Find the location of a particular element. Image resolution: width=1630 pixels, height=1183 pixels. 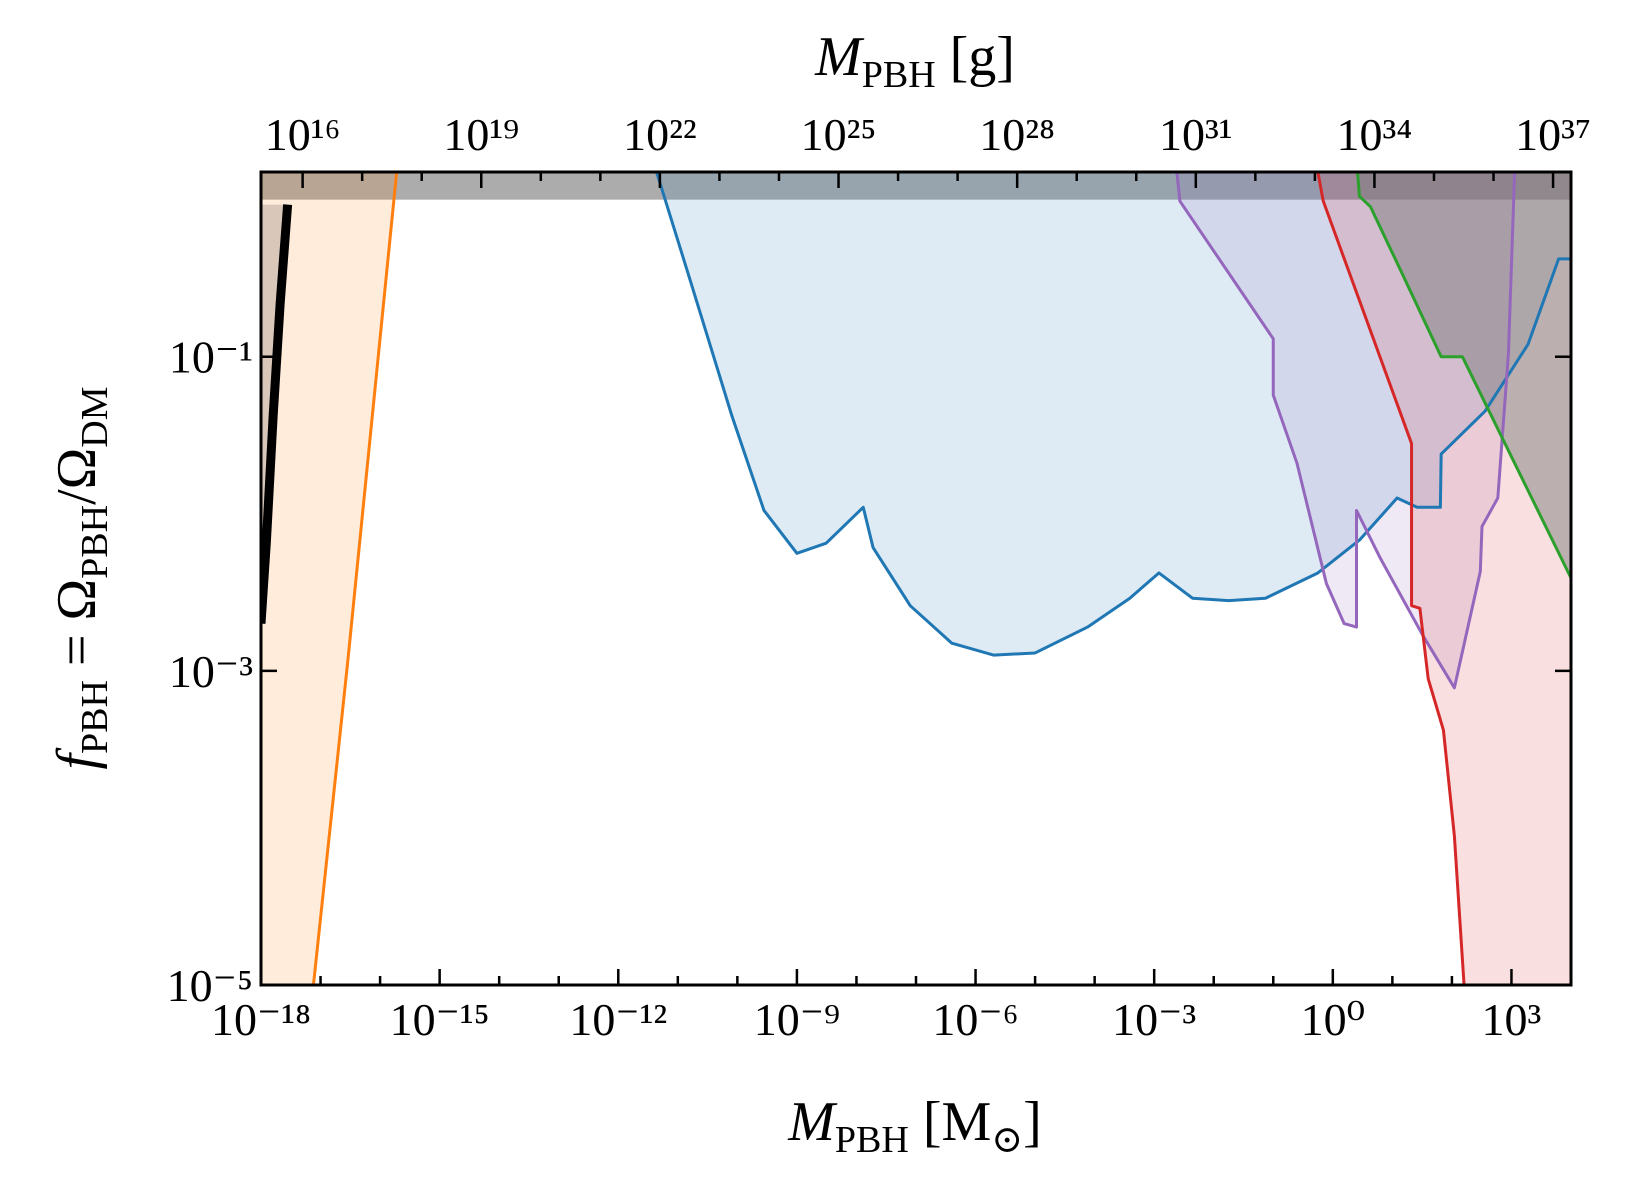

x-axis-label: MPBH [M⊙] is located at coordinates (914, 1126).